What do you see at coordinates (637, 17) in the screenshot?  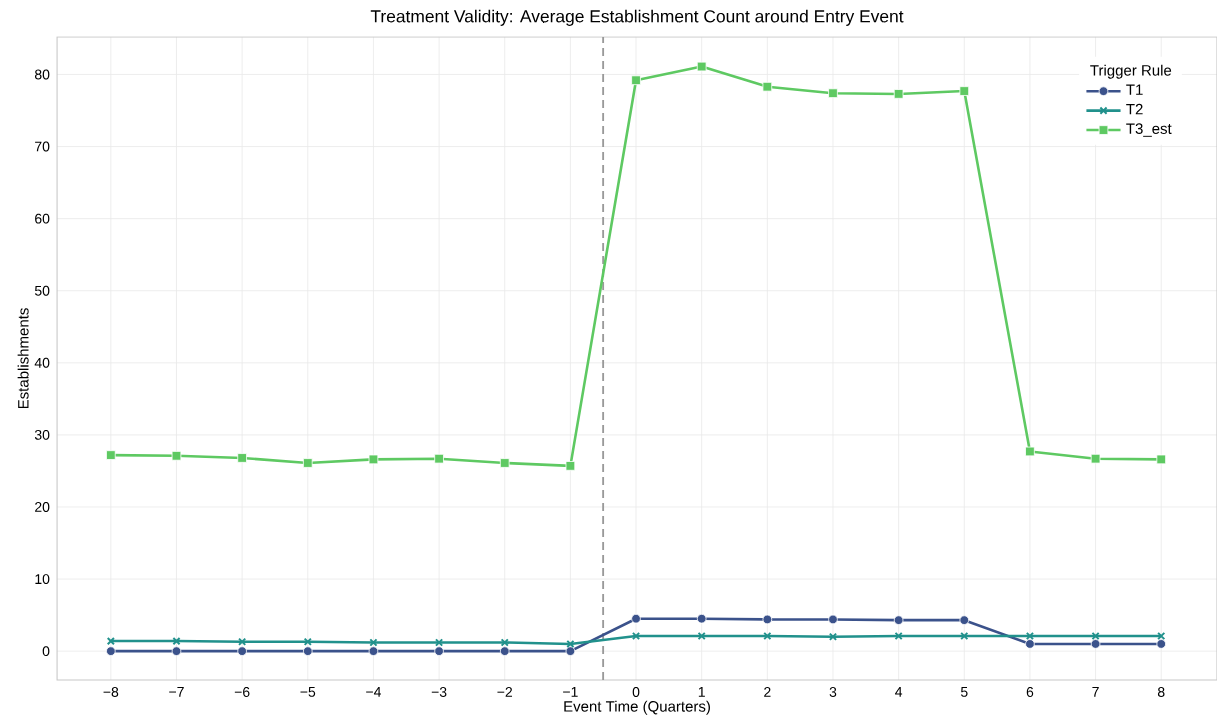 I see `chart-title: Treatment Validity: Average Establishment Count around Entry Event` at bounding box center [637, 17].